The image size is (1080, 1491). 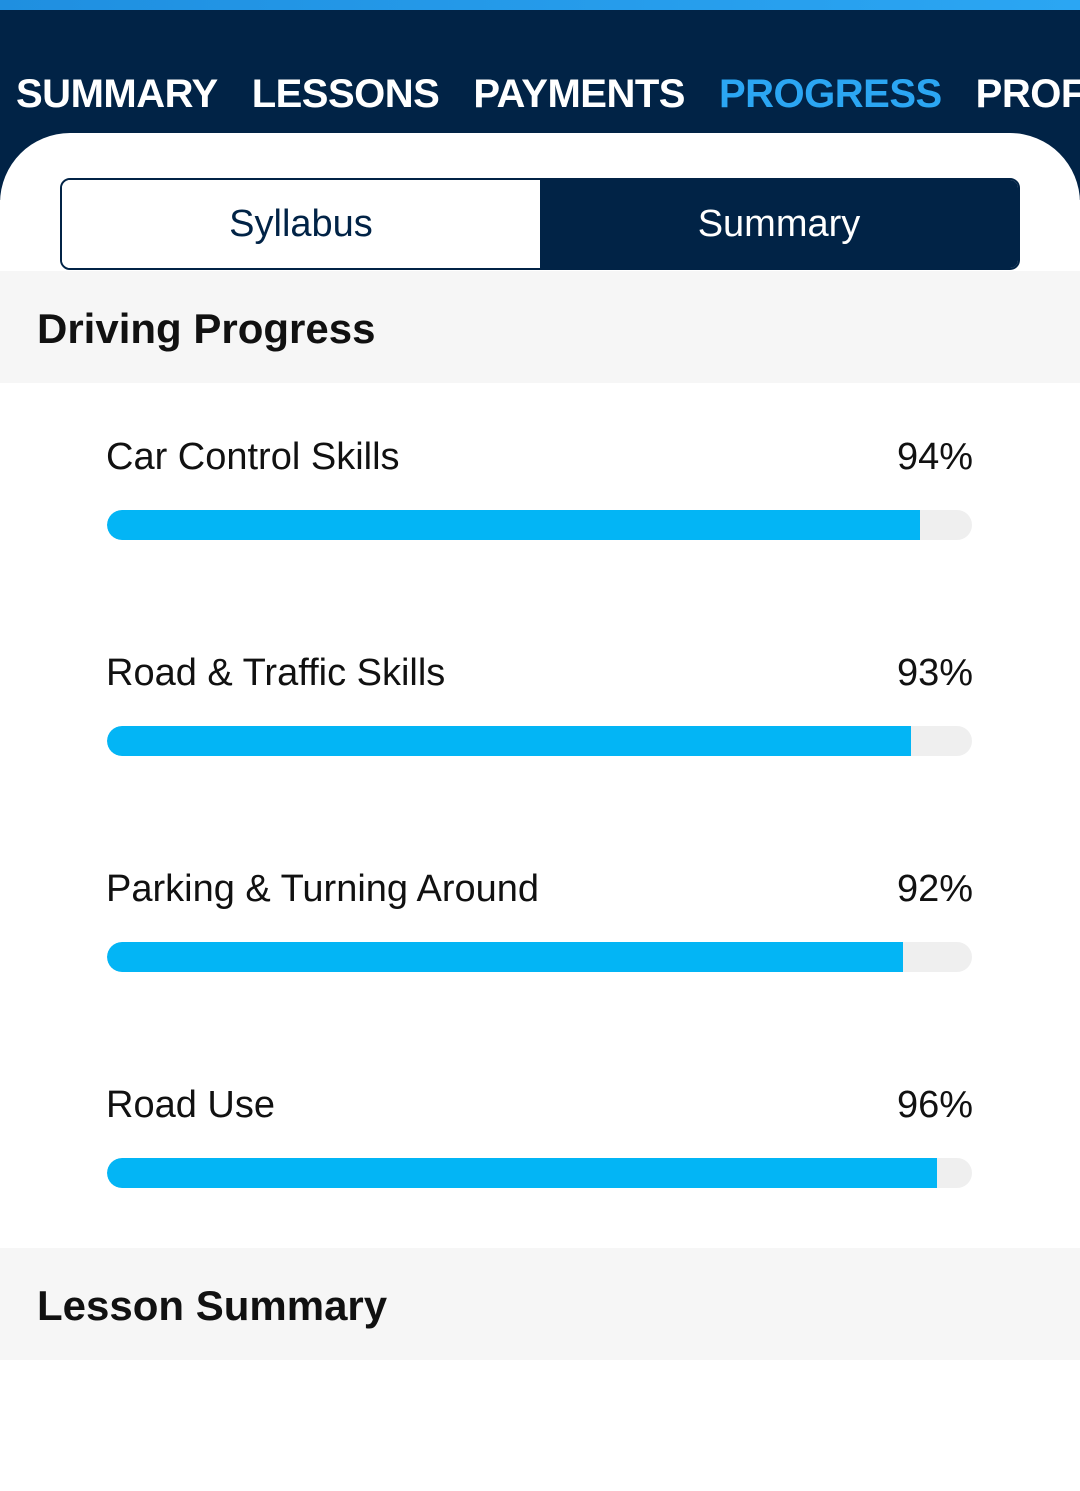 I want to click on nav-tab: PAYMENTS, so click(x=579, y=94).